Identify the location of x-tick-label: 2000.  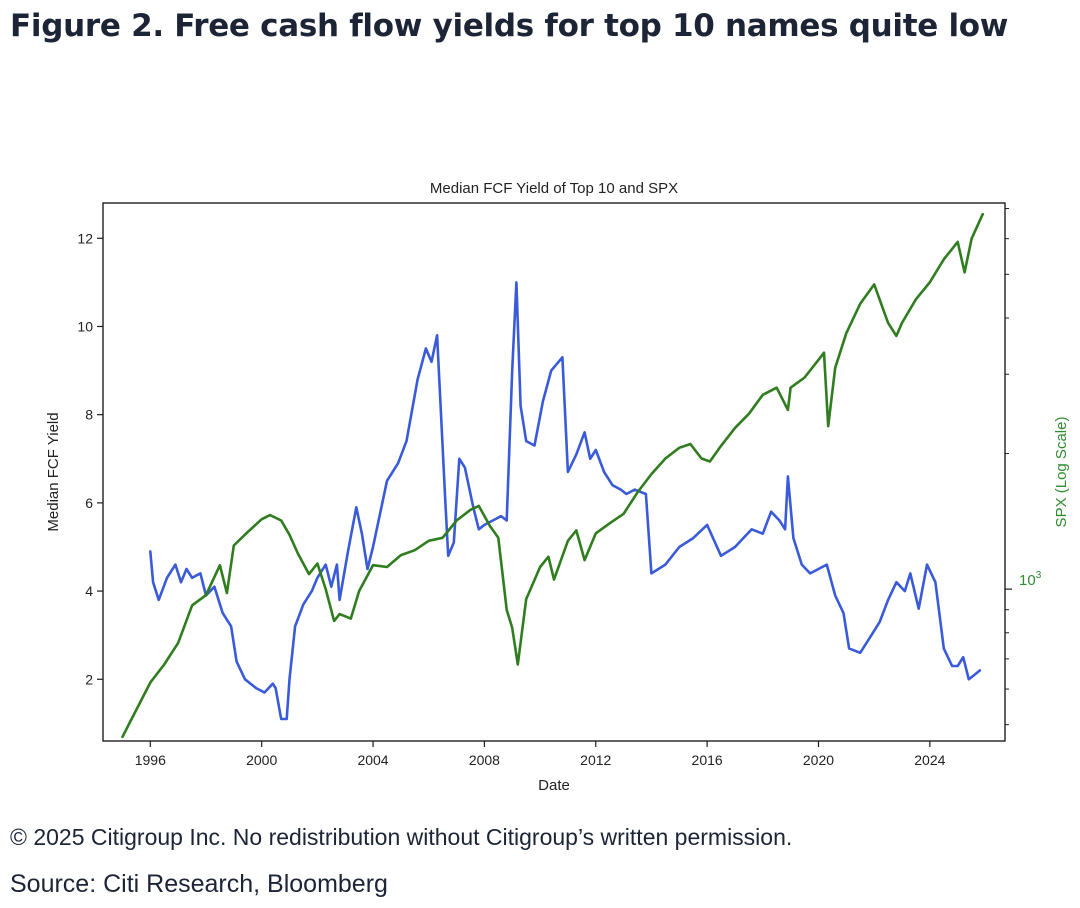
(261, 760).